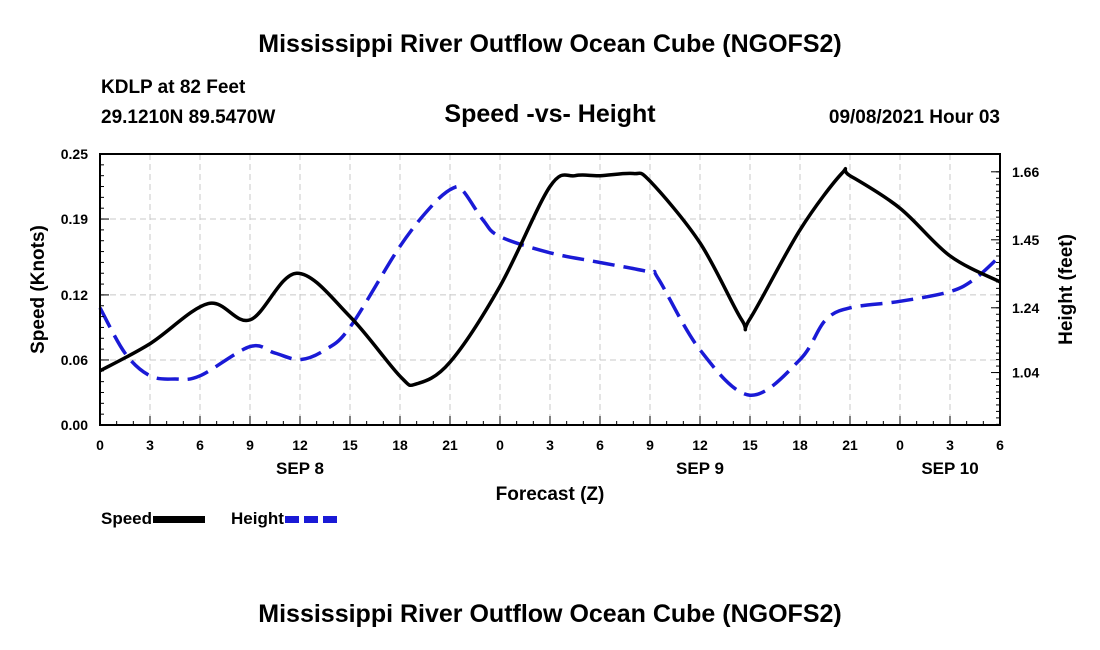  Describe the element at coordinates (550, 114) in the screenshot. I see `chart-subtitle: Speed -vs- Height` at that location.